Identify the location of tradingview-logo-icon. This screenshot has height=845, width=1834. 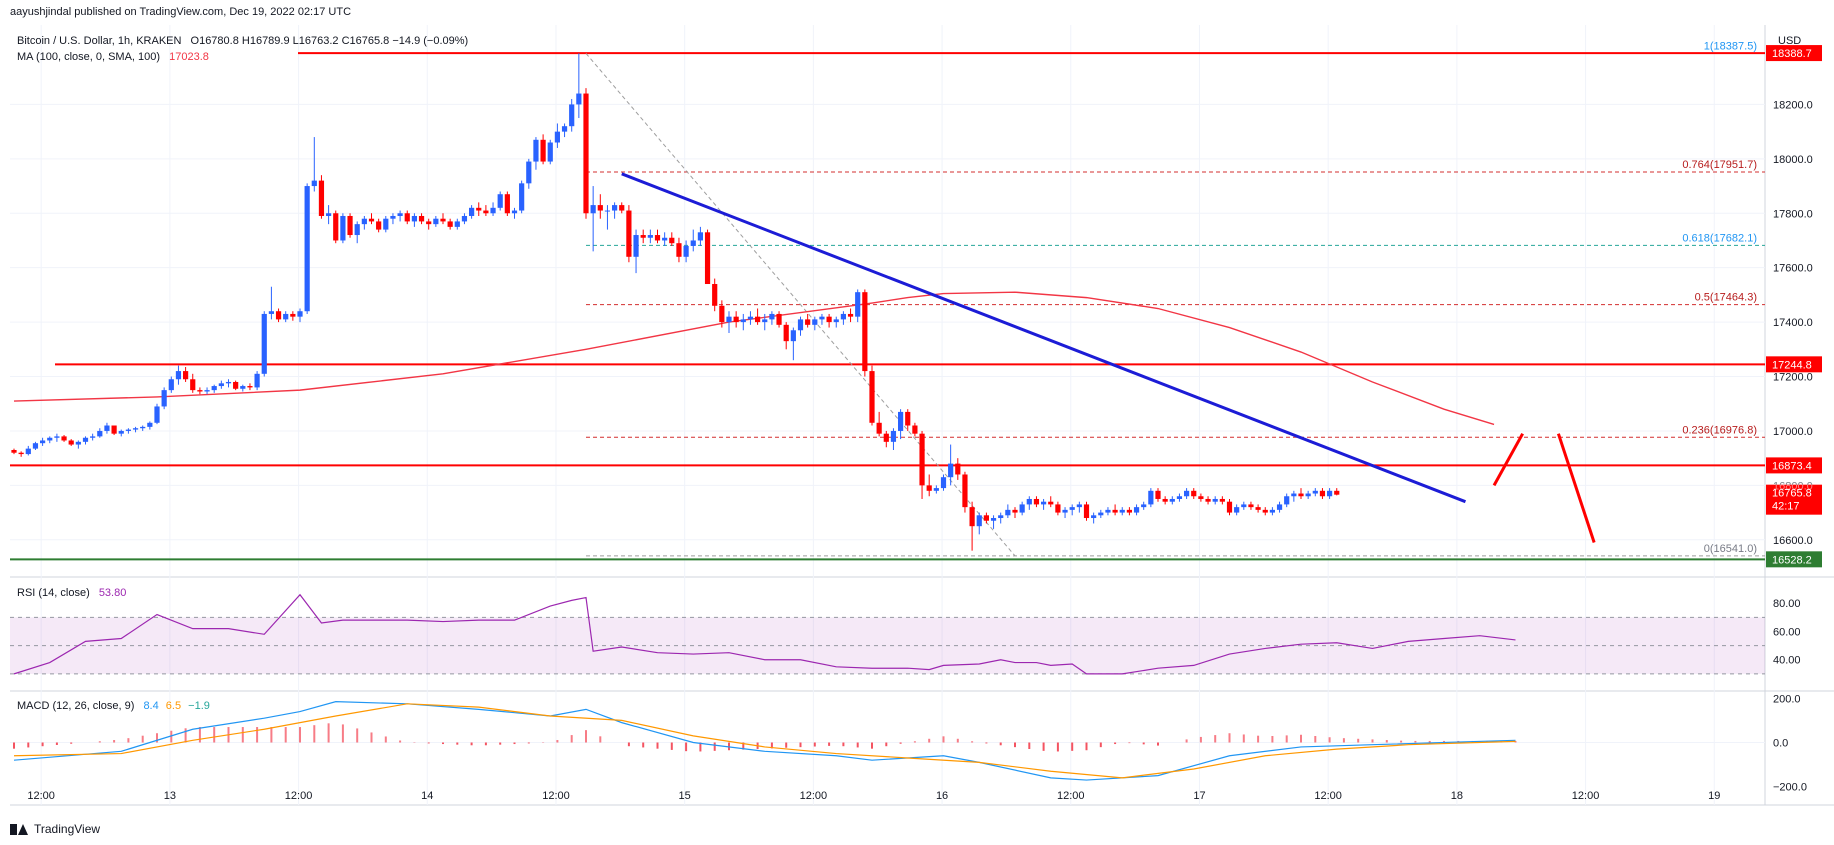
(19, 829).